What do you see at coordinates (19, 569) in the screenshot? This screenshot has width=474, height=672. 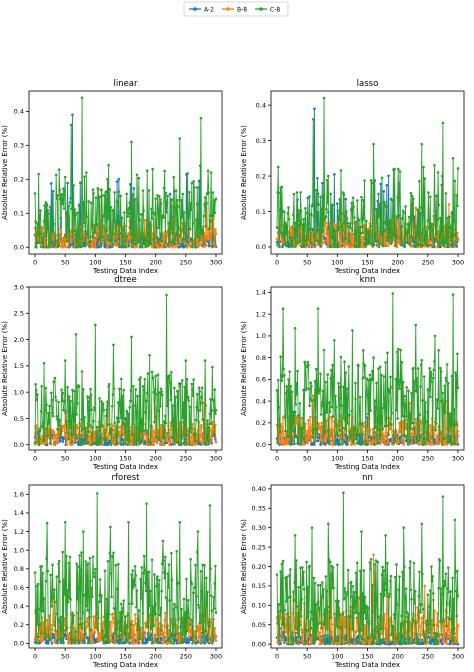 I see `y-tick-label: 0.8` at bounding box center [19, 569].